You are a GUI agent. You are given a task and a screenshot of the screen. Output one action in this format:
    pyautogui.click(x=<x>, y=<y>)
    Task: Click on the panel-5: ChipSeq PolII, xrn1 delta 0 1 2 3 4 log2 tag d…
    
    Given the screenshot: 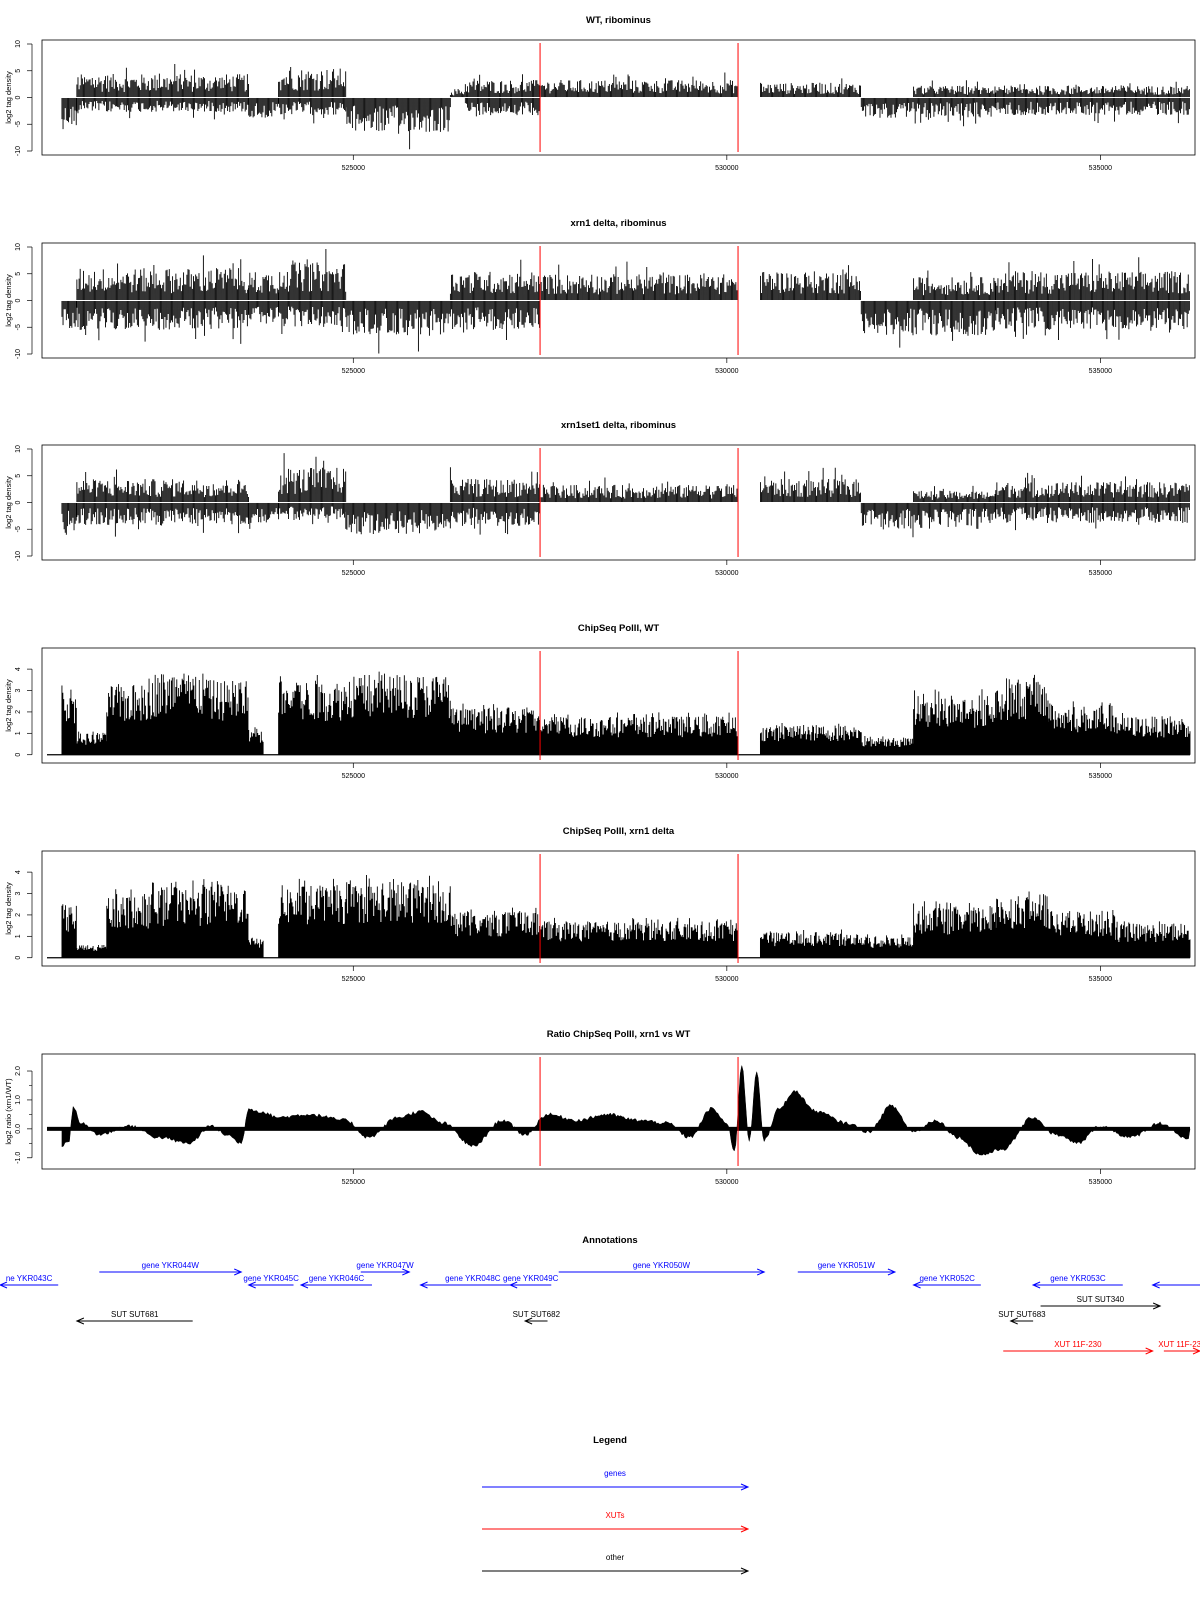 What is the action you would take?
    pyautogui.click(x=600, y=904)
    